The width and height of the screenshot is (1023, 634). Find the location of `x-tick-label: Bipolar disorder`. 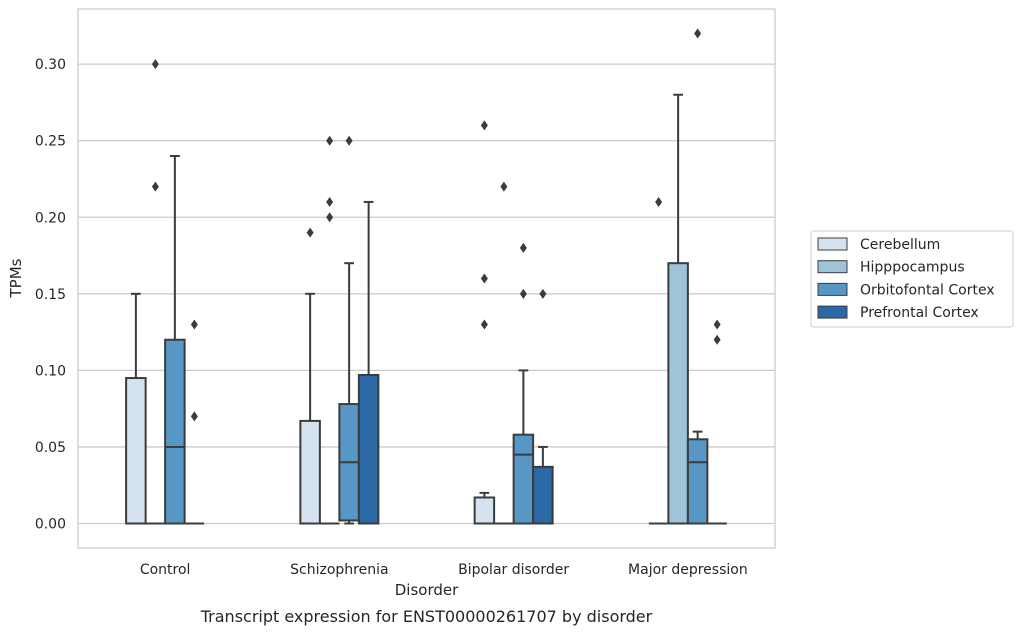

x-tick-label: Bipolar disorder is located at coordinates (513, 570).